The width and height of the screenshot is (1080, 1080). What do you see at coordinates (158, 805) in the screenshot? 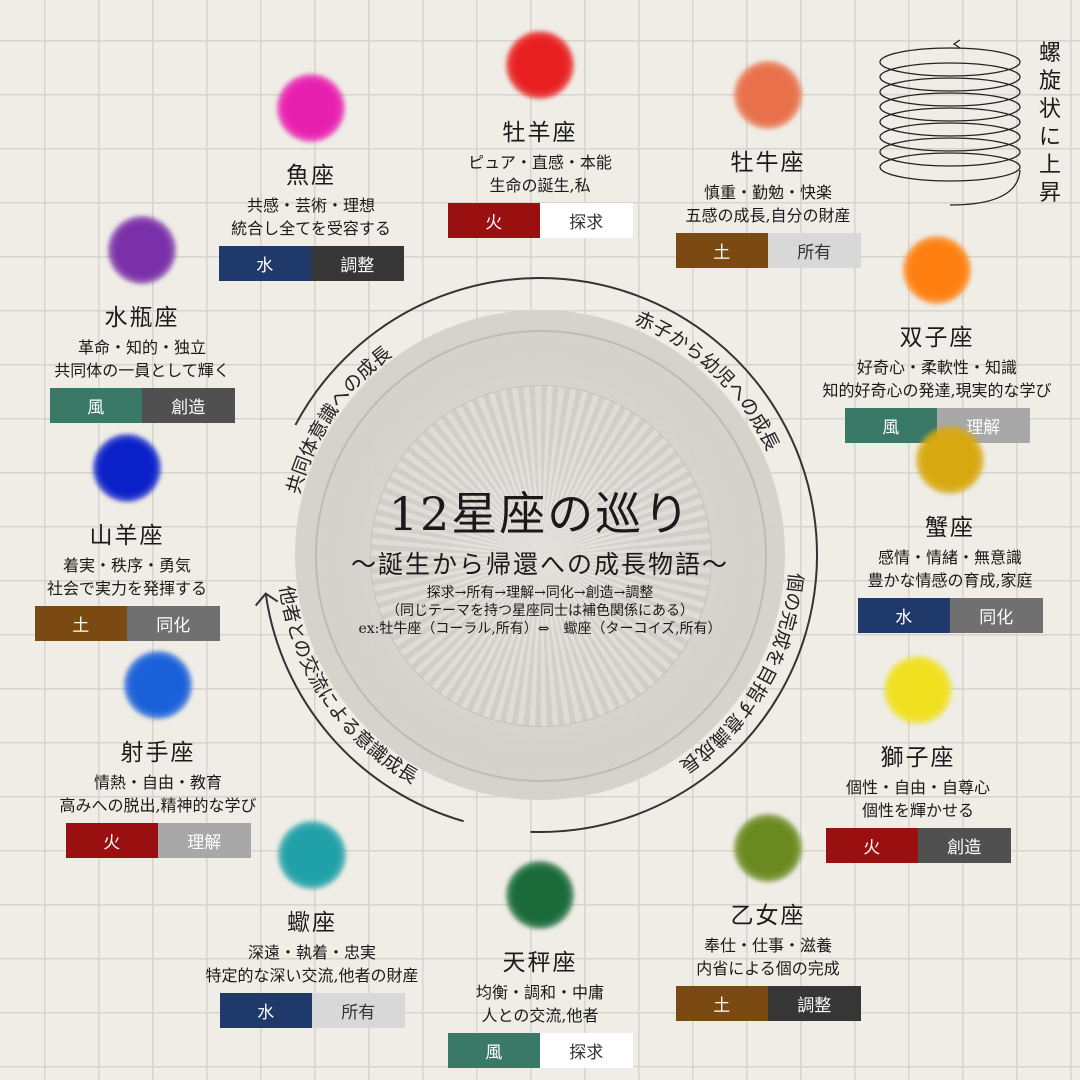
I see `sign-theme-text: 高みへの脱出,精神的な学び` at bounding box center [158, 805].